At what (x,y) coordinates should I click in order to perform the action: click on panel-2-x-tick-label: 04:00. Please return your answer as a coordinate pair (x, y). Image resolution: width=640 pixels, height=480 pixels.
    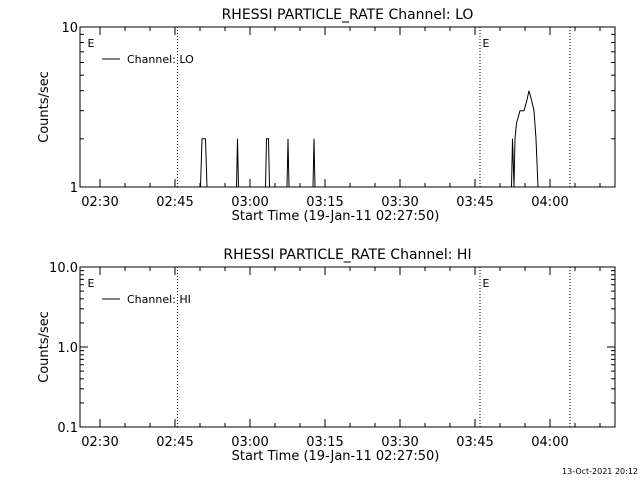
    Looking at the image, I should click on (549, 442).